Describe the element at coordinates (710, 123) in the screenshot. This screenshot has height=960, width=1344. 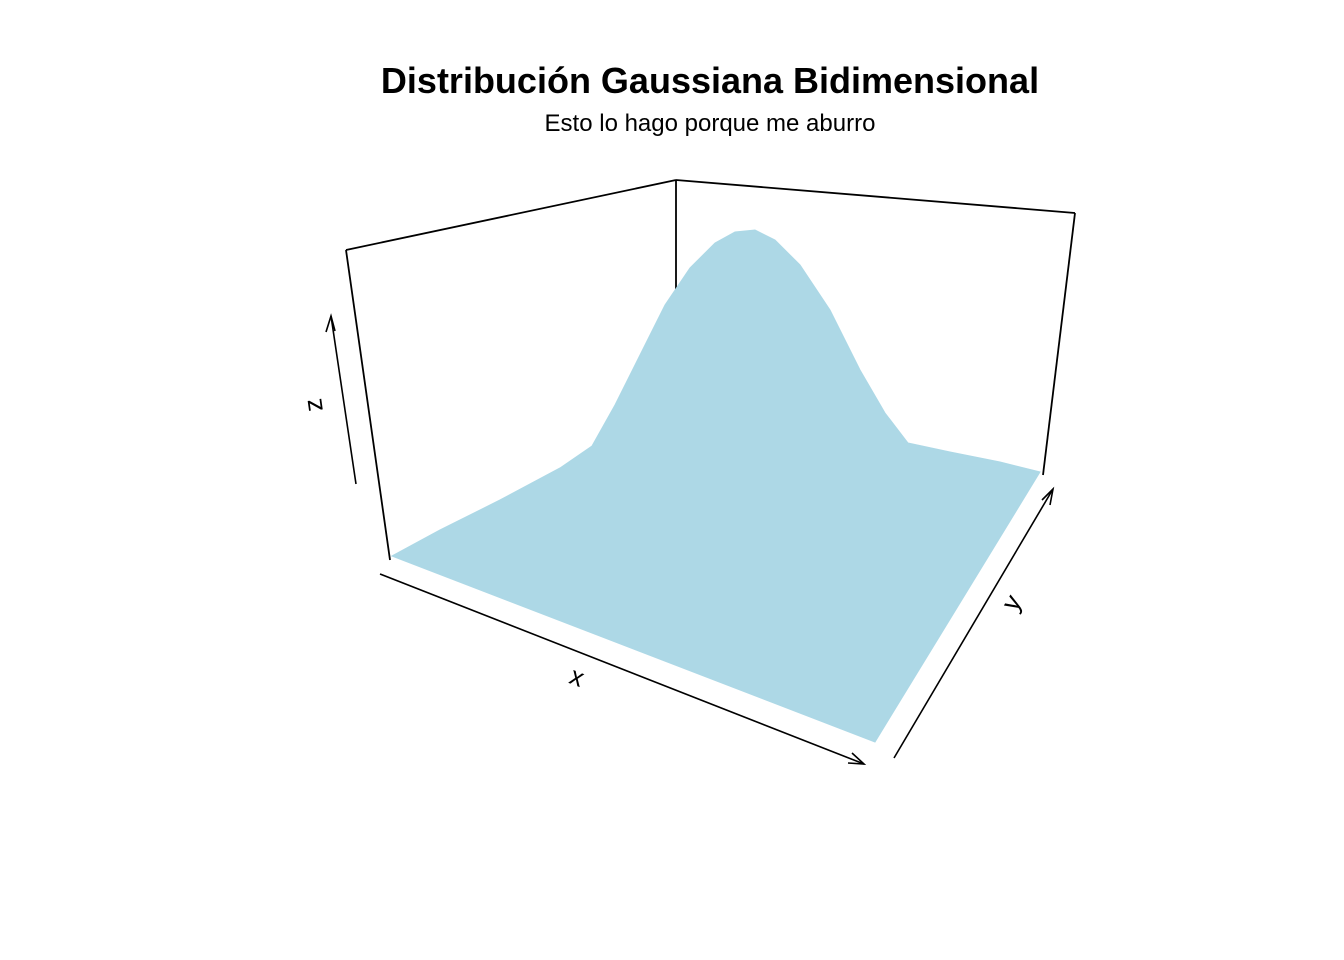
I see `chart-subtitle: Esto lo hago porque me aburro` at that location.